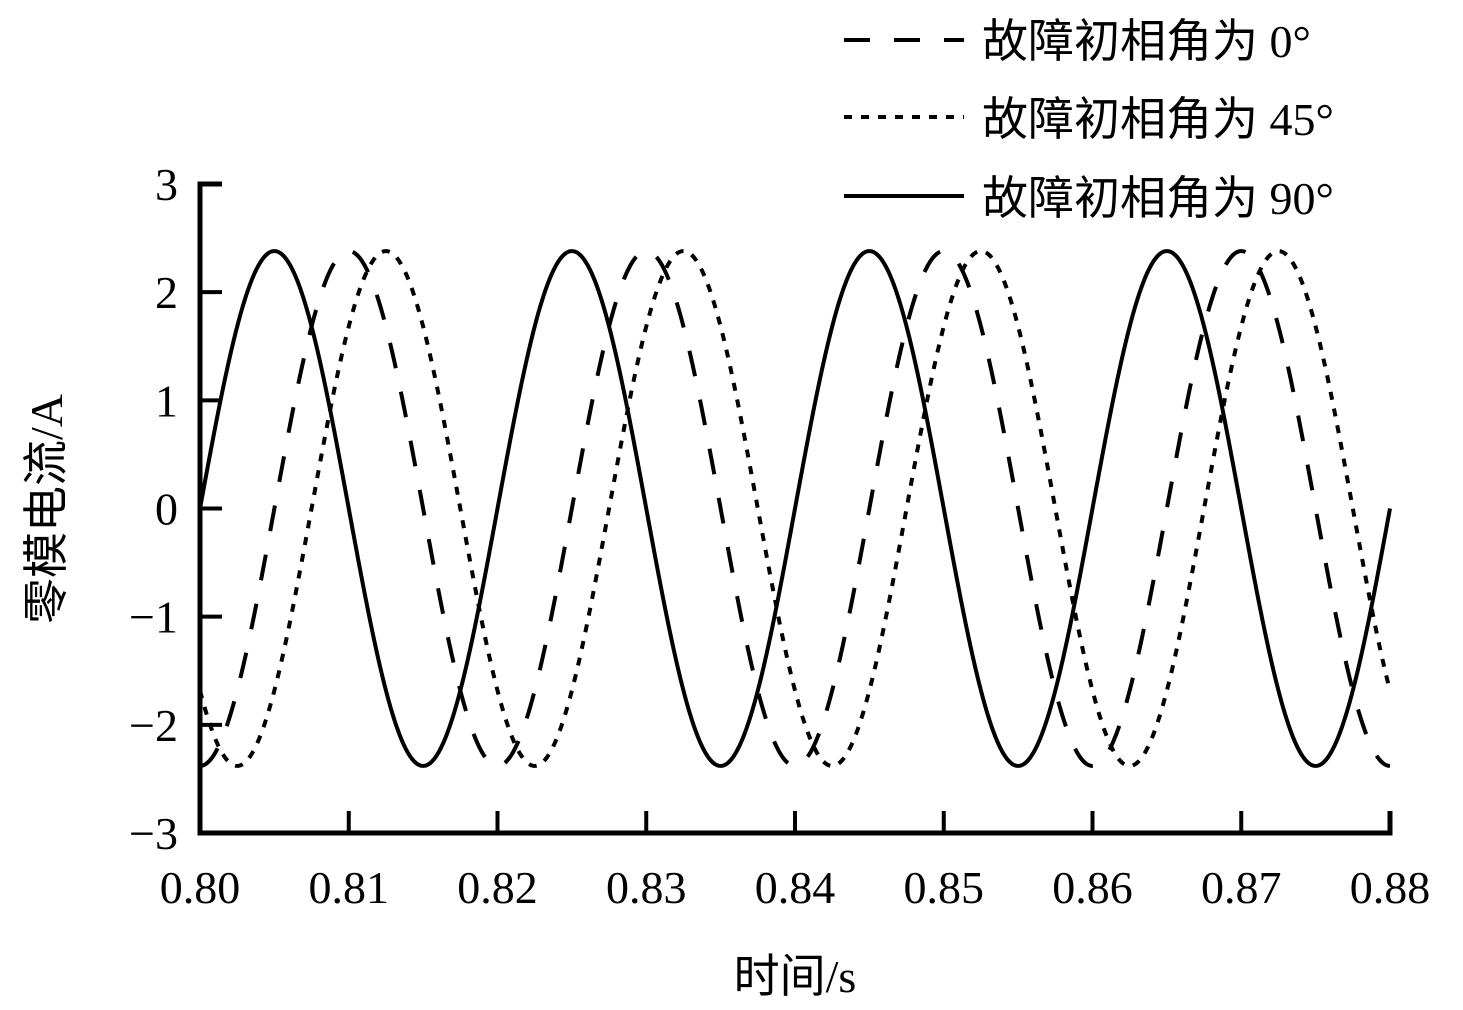  I want to click on legend-label: 故障初相角为 90°, so click(1158, 198).